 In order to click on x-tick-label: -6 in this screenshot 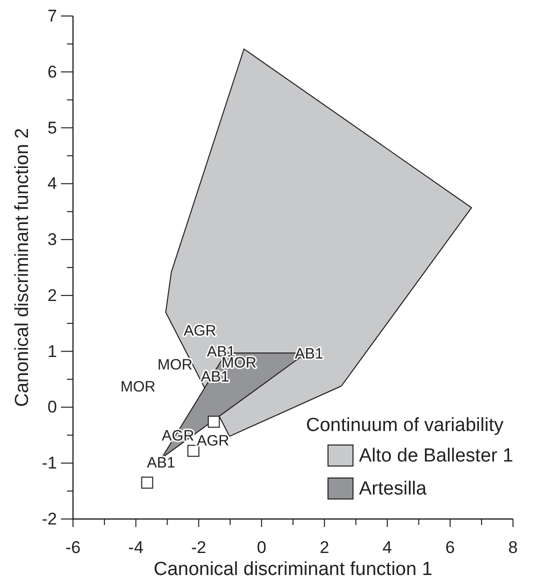, I will do `click(73, 547)`.